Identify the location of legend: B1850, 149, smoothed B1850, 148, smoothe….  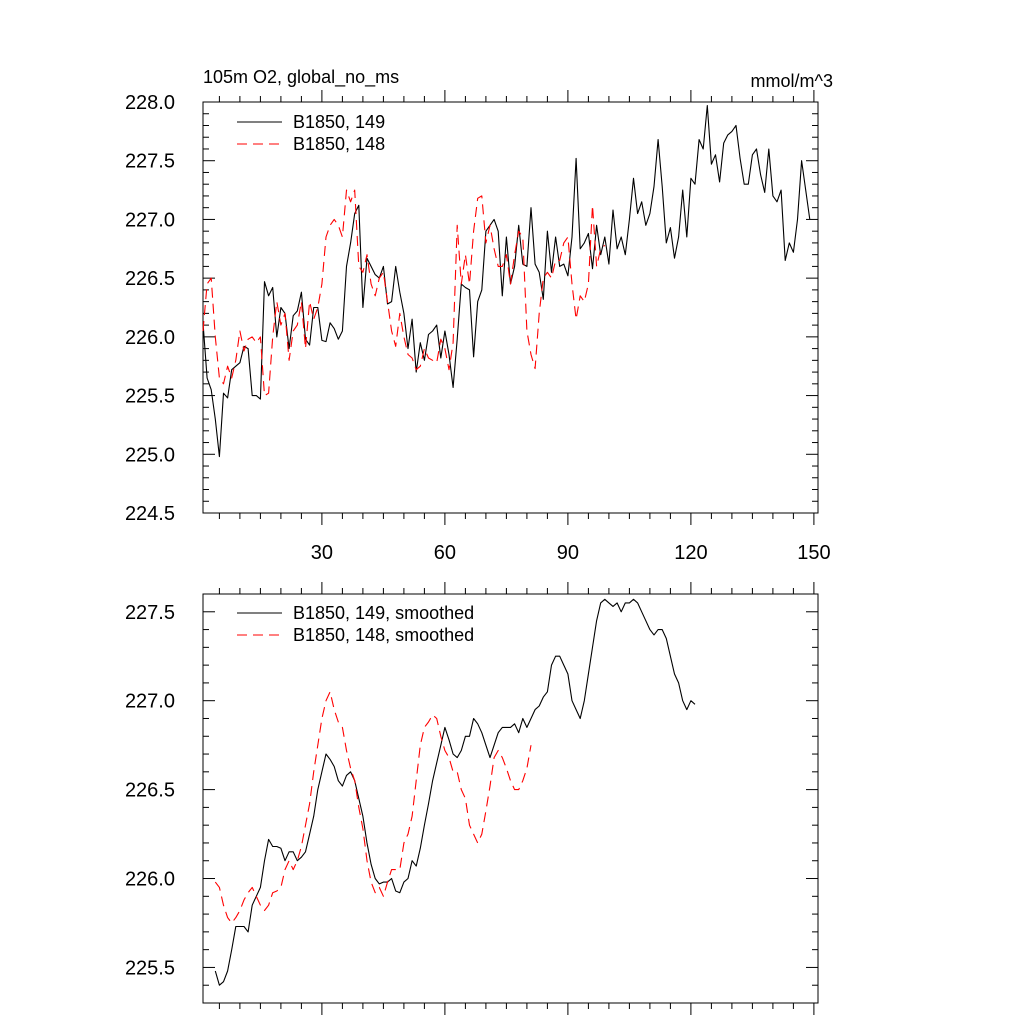
(355, 624).